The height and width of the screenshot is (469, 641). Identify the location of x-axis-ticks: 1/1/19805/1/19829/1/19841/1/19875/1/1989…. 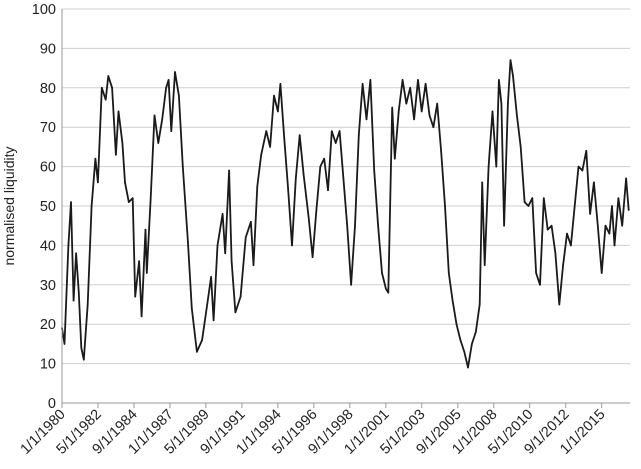
(313, 430).